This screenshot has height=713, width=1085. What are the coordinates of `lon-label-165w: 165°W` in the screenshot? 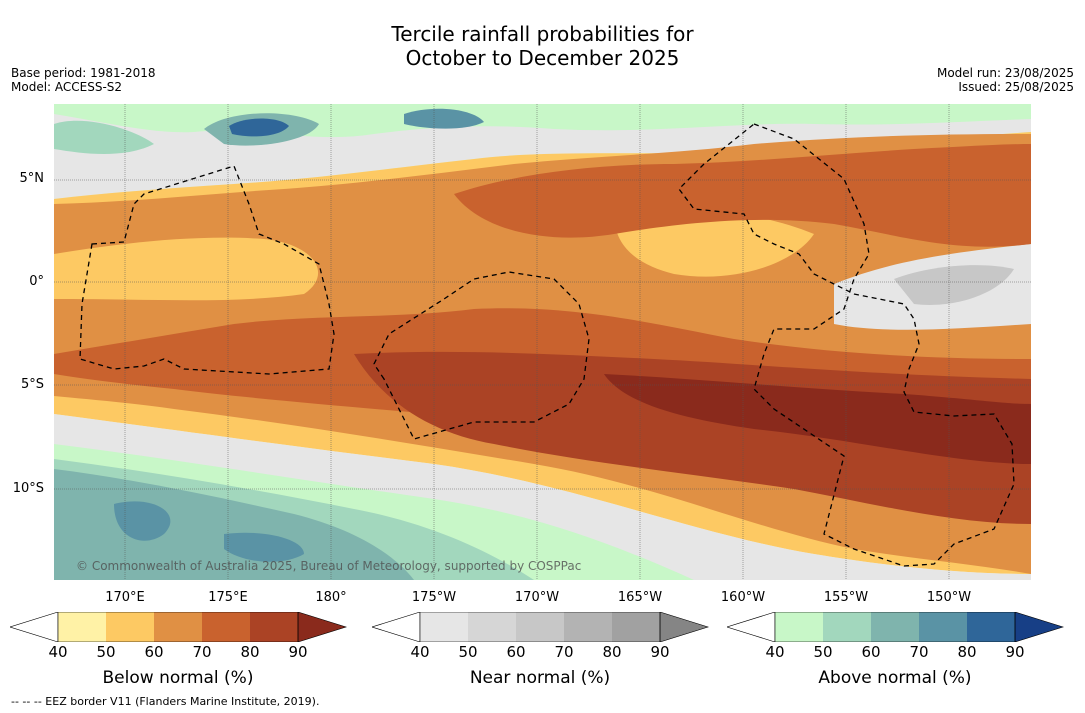 It's located at (640, 597).